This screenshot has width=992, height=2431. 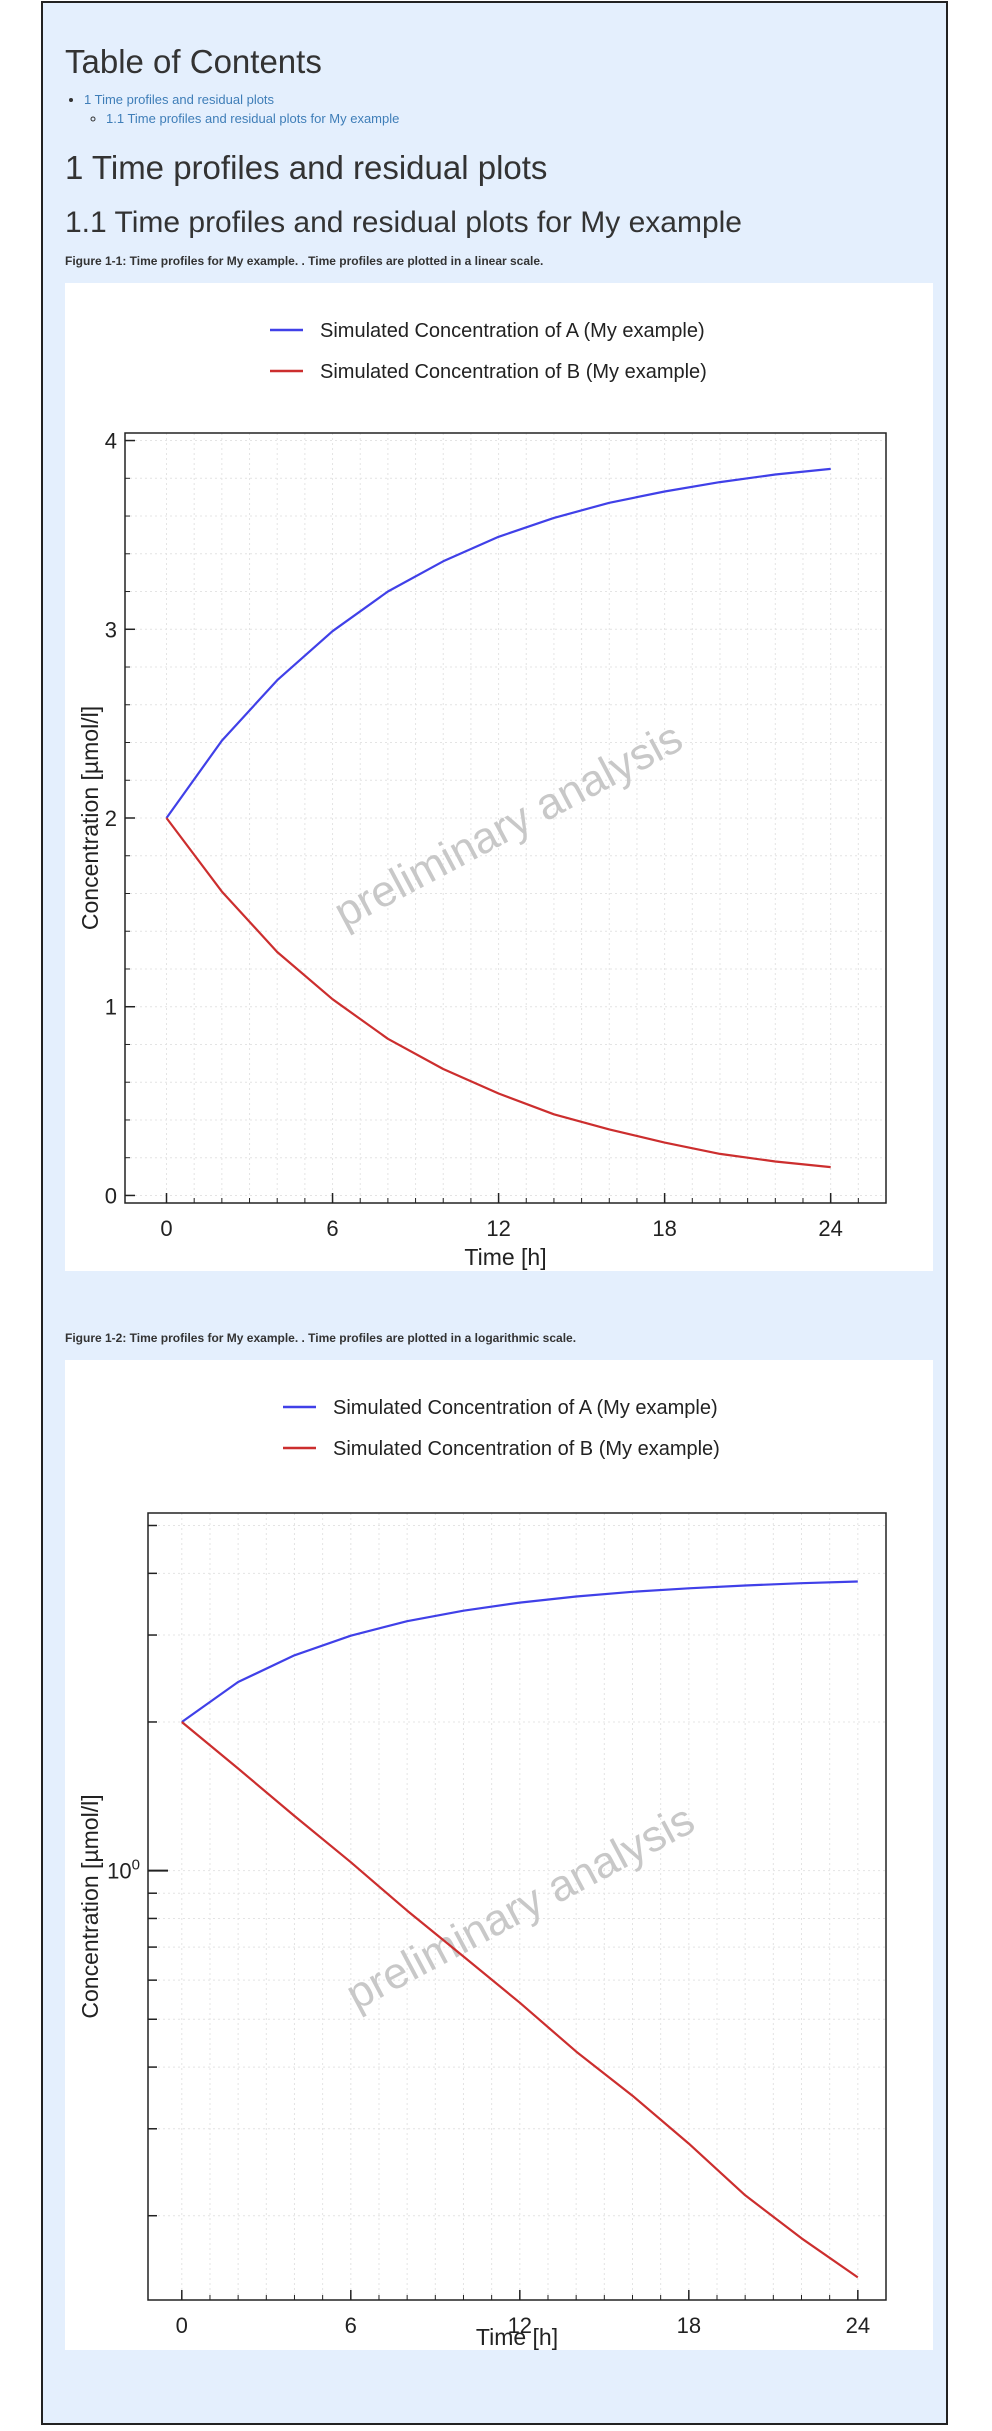 I want to click on series-line-b, so click(x=498, y=993).